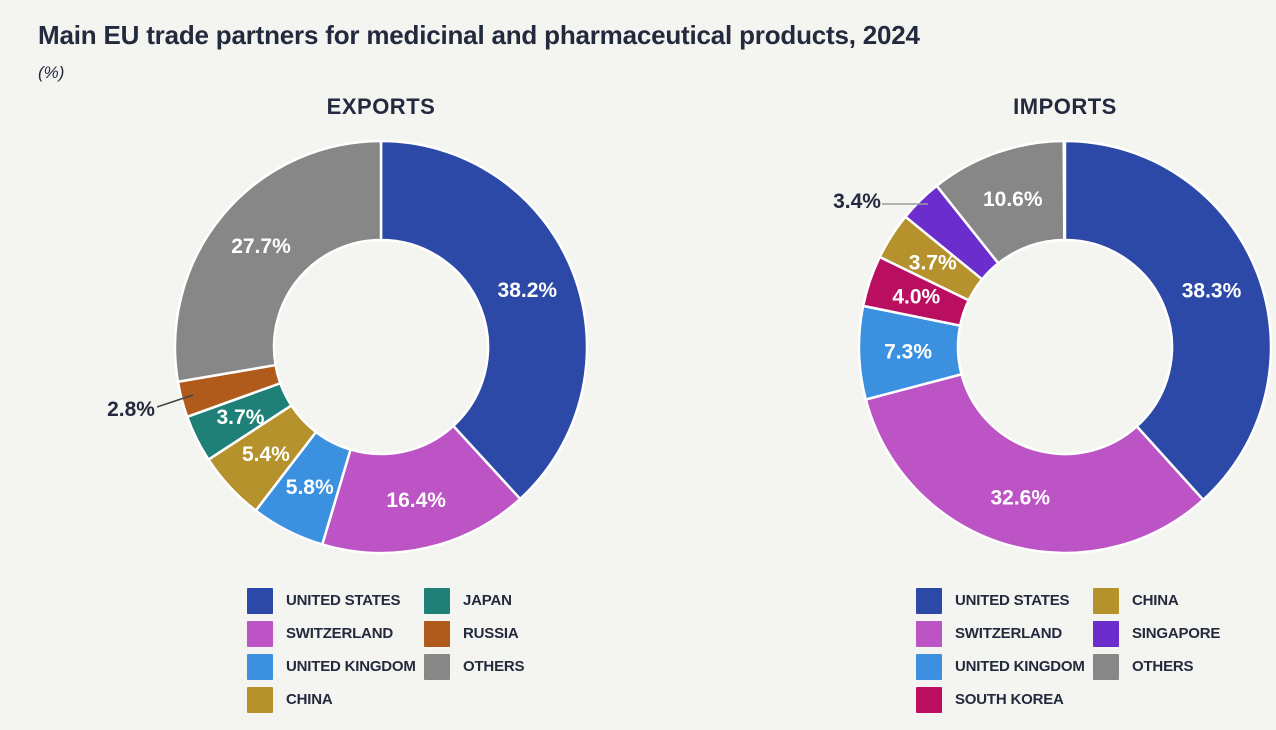  What do you see at coordinates (437, 633) in the screenshot?
I see `exports-legend-swatch-russia` at bounding box center [437, 633].